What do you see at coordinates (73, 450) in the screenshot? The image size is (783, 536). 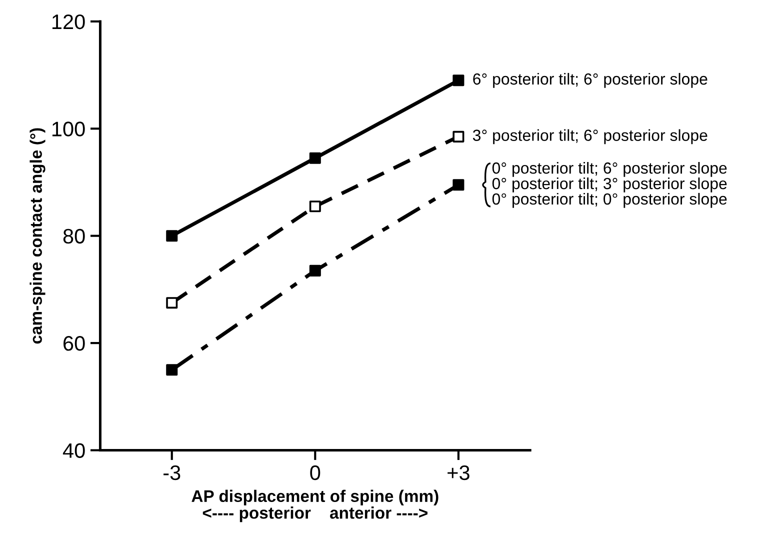 I see `y-tick-label: 40` at bounding box center [73, 450].